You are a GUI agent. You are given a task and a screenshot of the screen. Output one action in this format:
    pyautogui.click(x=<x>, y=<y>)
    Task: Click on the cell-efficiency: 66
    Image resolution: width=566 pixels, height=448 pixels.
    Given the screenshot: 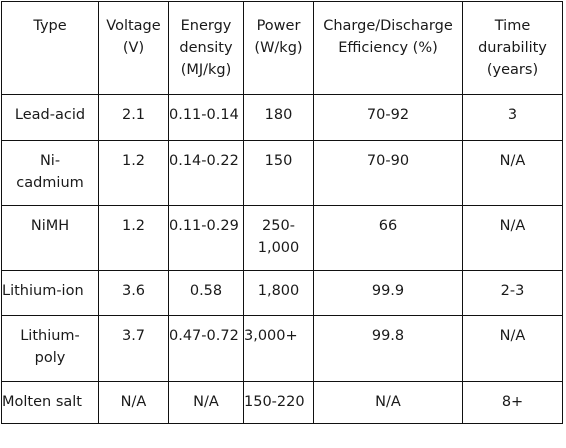 What is the action you would take?
    pyautogui.click(x=388, y=238)
    